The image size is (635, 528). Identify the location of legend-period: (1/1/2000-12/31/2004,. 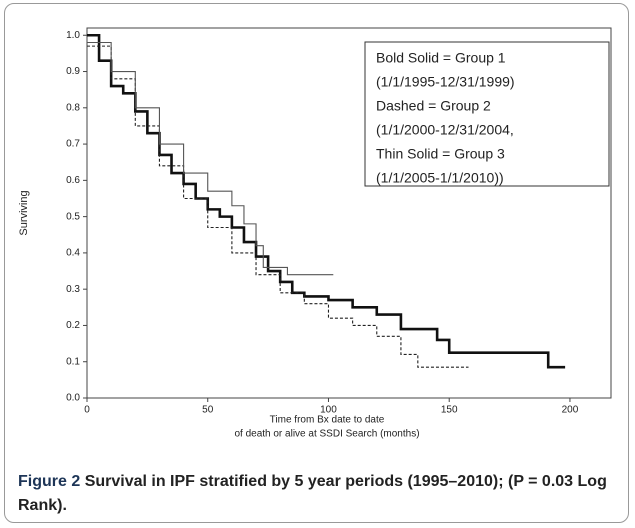
(445, 130).